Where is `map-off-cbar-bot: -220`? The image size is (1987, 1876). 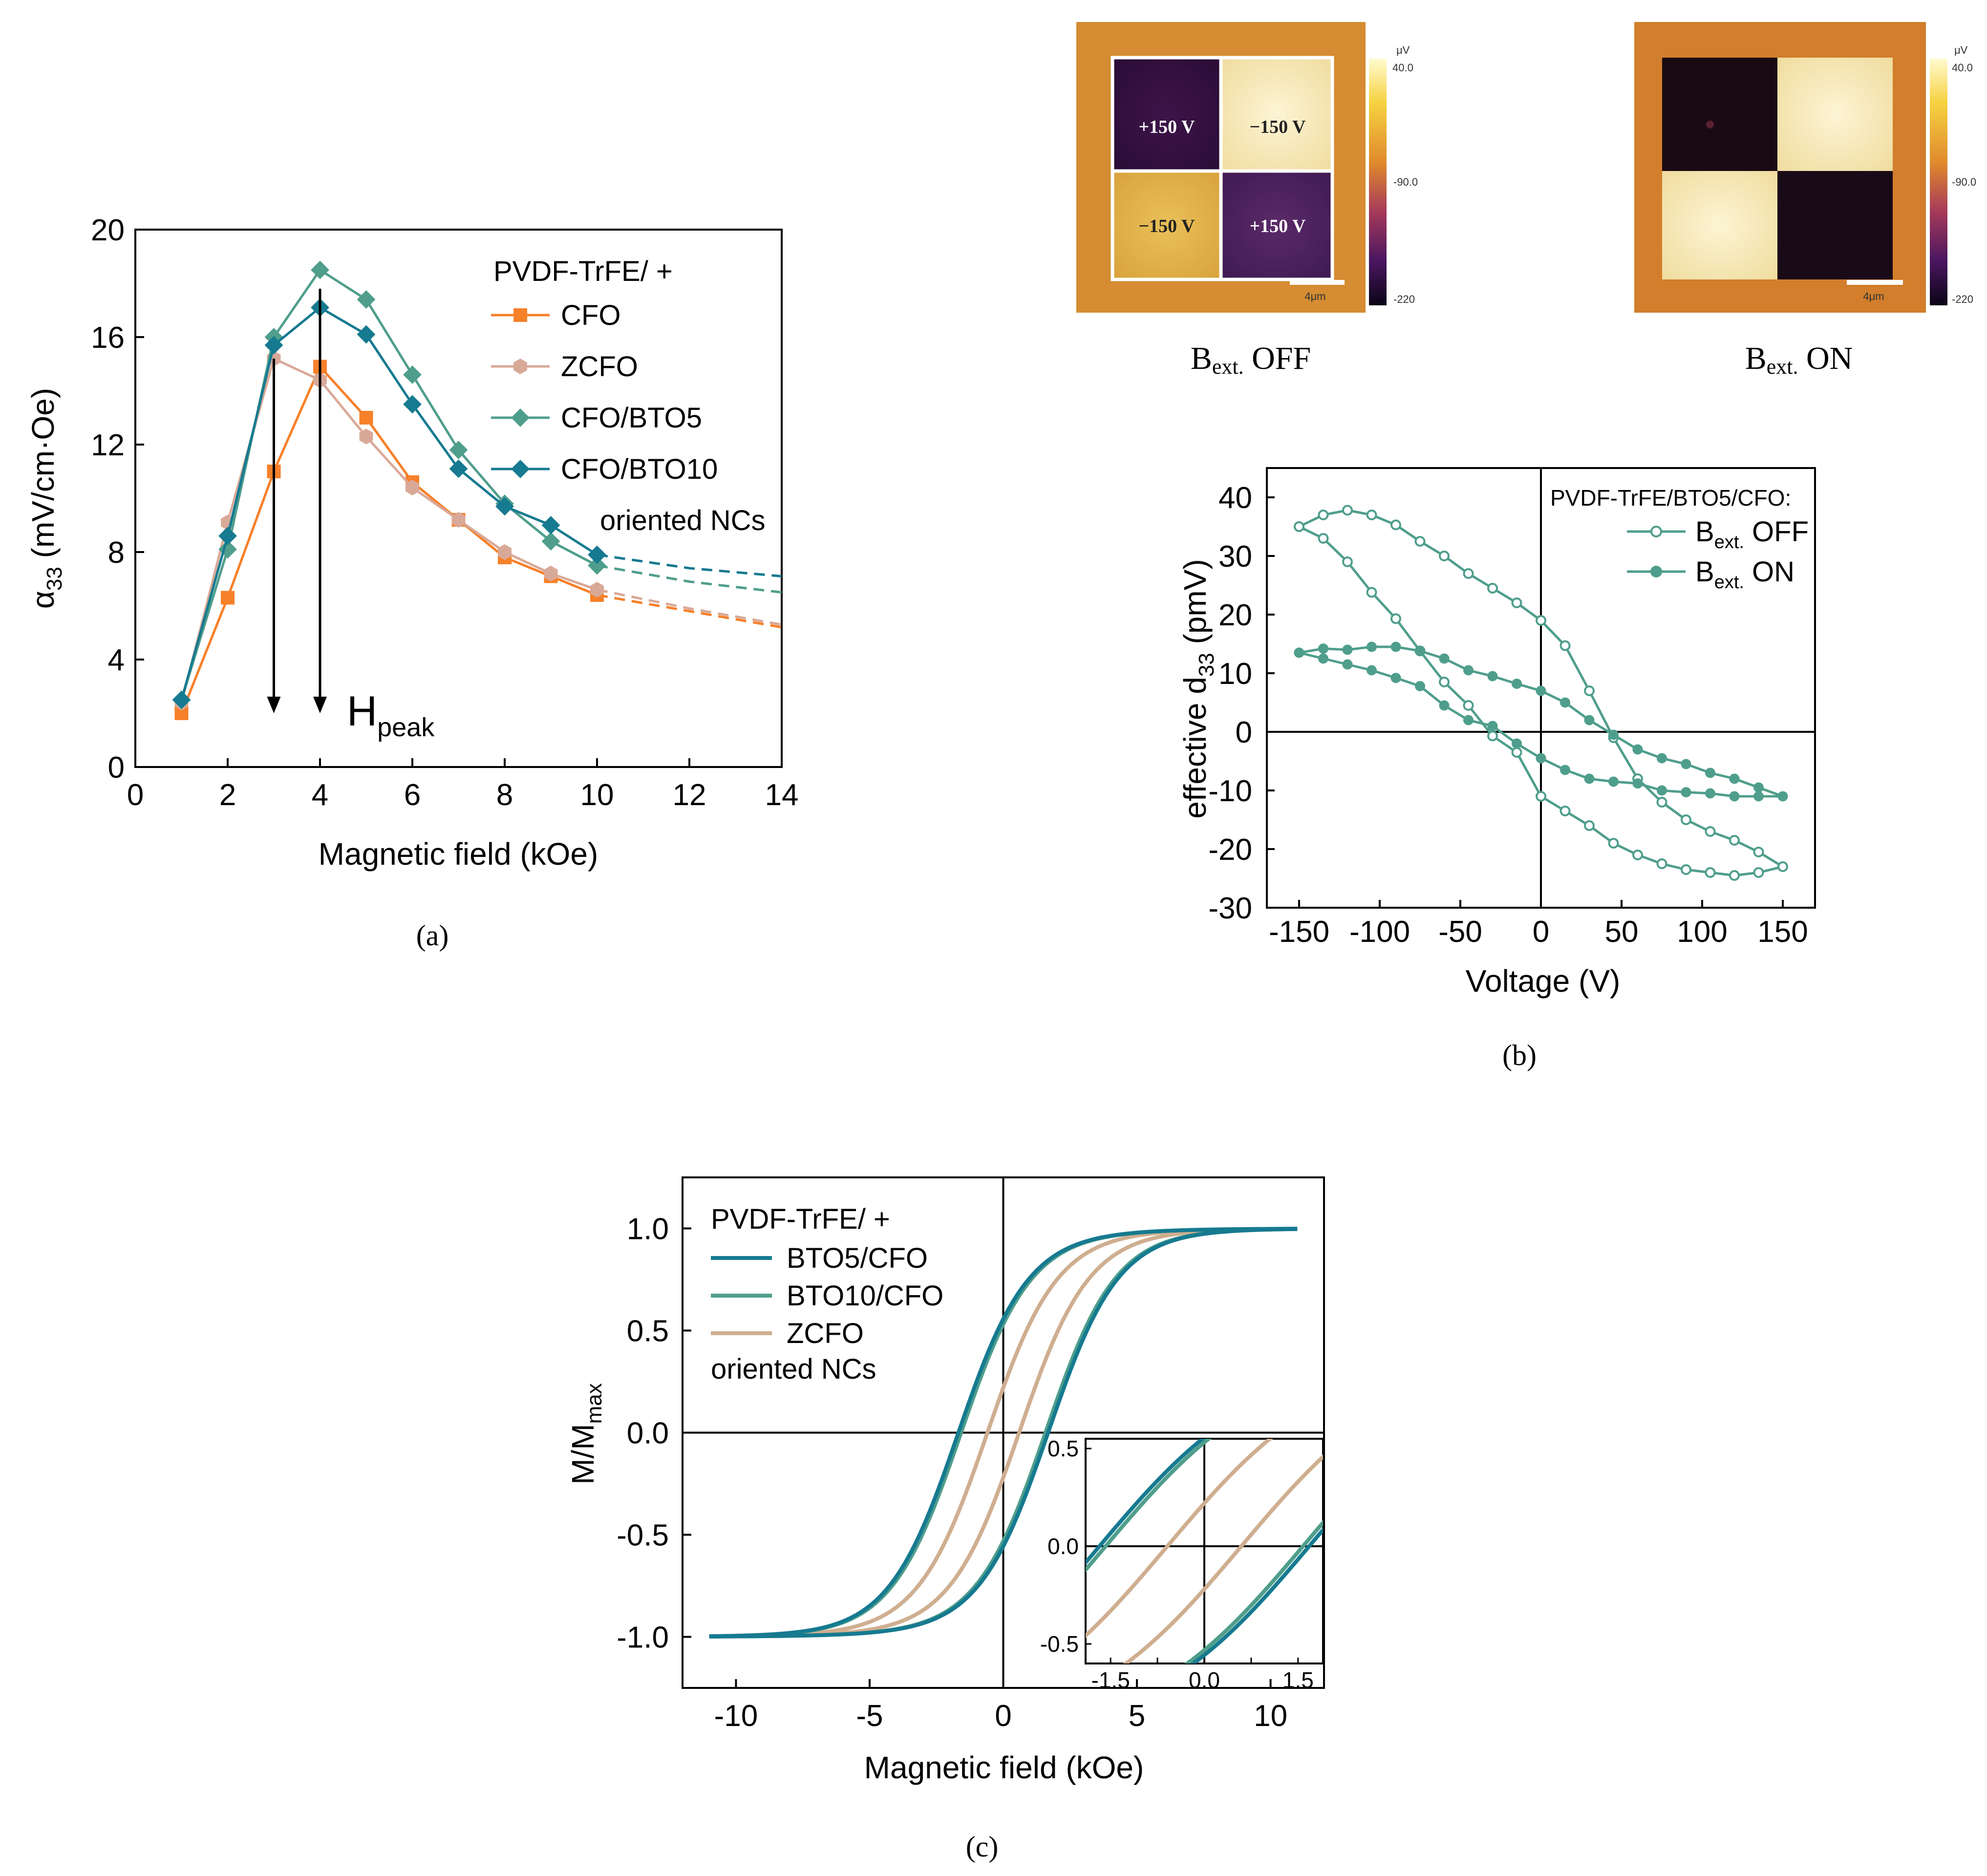
map-off-cbar-bot: -220 is located at coordinates (1404, 299).